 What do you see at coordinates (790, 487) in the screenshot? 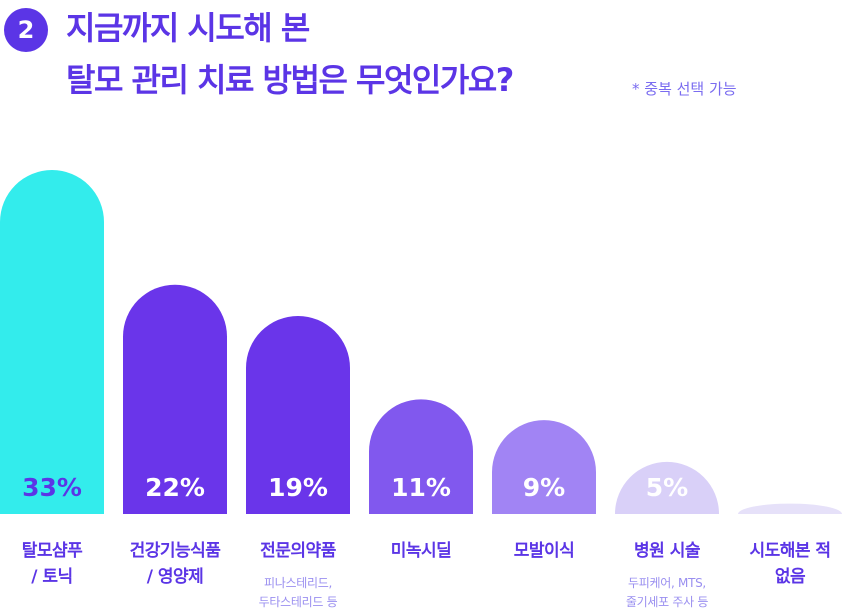
I see `bar-value-label-6: 1%` at bounding box center [790, 487].